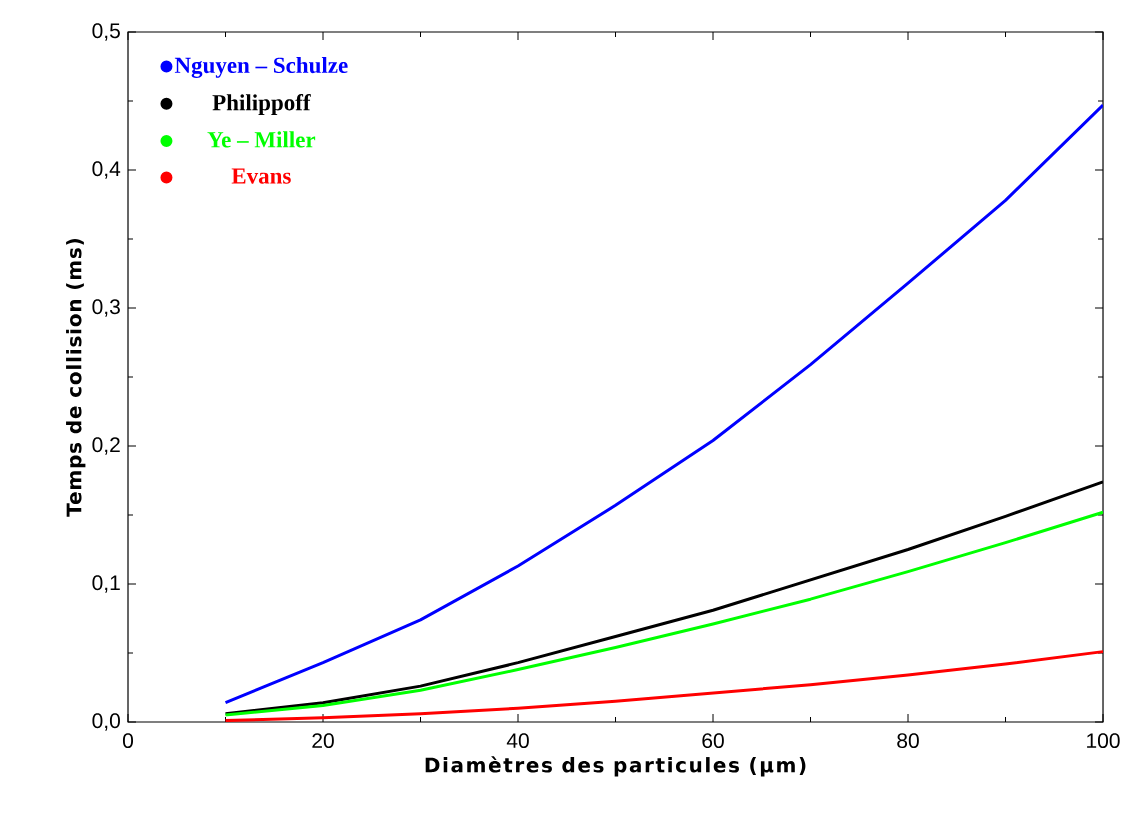 This screenshot has height=820, width=1126. Describe the element at coordinates (517, 741) in the screenshot. I see `x-tick-label: 40` at that location.